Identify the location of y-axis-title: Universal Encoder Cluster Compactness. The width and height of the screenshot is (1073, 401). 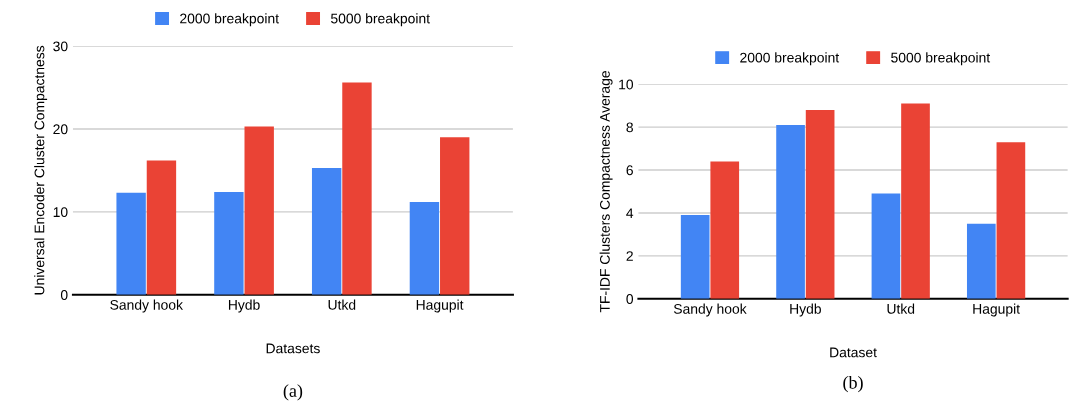
(41, 170).